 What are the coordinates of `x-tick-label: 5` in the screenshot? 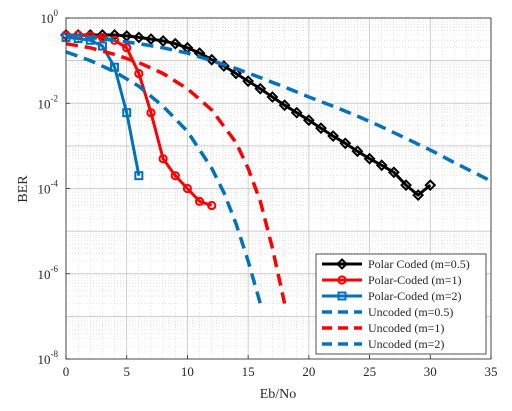 It's located at (126, 371).